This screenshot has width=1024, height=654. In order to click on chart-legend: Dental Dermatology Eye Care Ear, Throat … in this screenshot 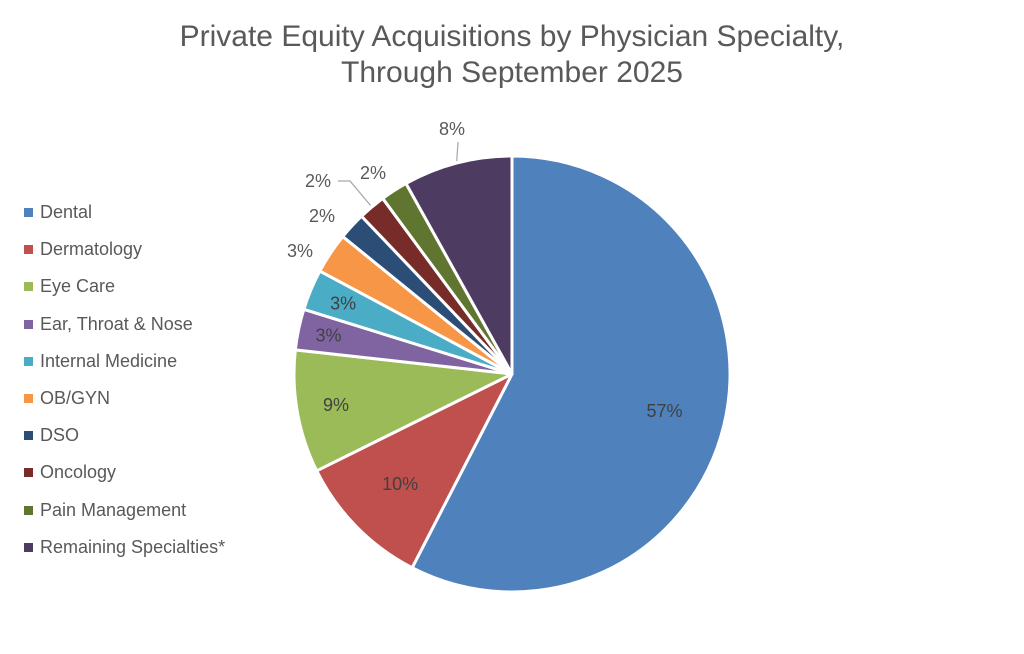, I will do `click(124, 380)`.